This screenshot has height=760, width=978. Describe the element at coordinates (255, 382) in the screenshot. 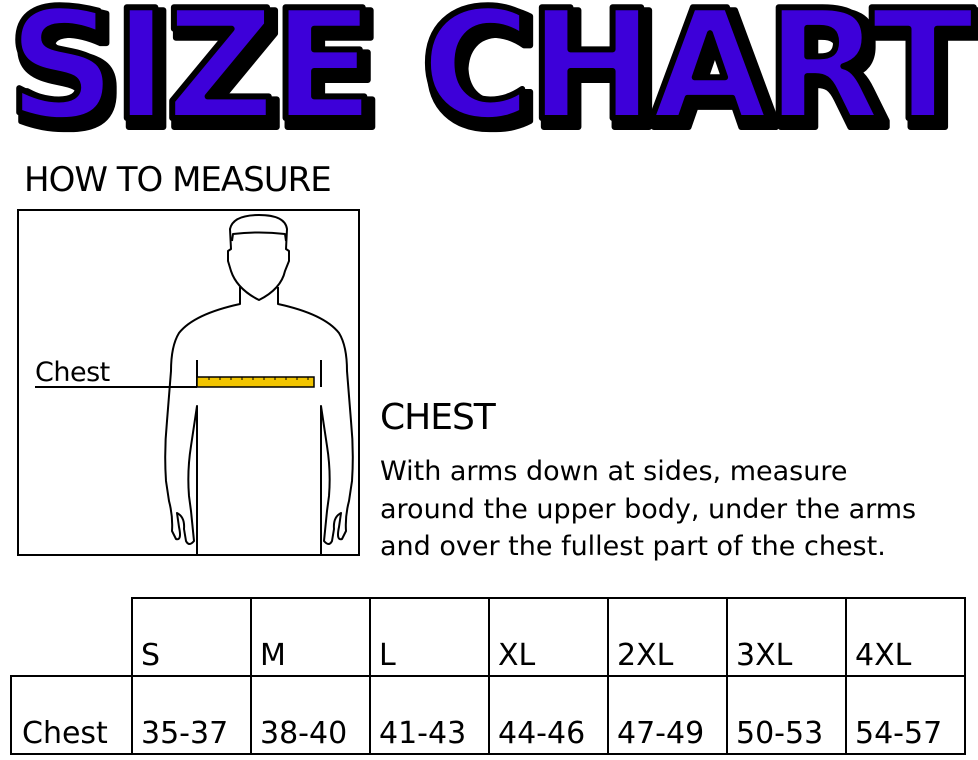

I see `measuring-tape-icon` at that location.